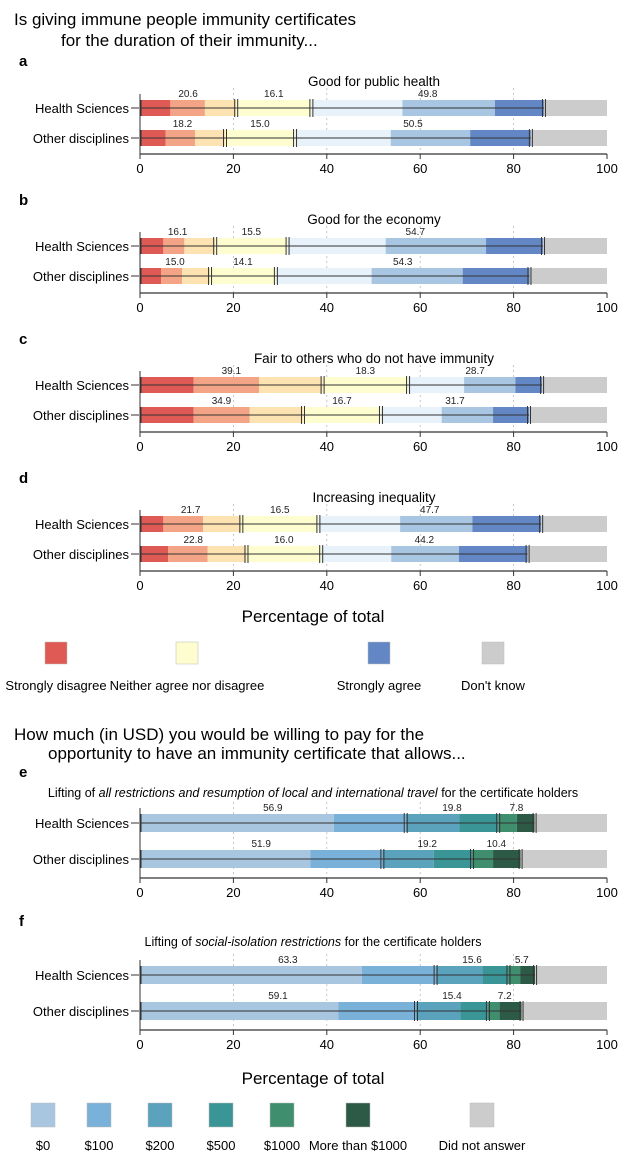 This screenshot has width=629, height=1175. What do you see at coordinates (427, 844) in the screenshot?
I see `group-value-label: 19.2` at bounding box center [427, 844].